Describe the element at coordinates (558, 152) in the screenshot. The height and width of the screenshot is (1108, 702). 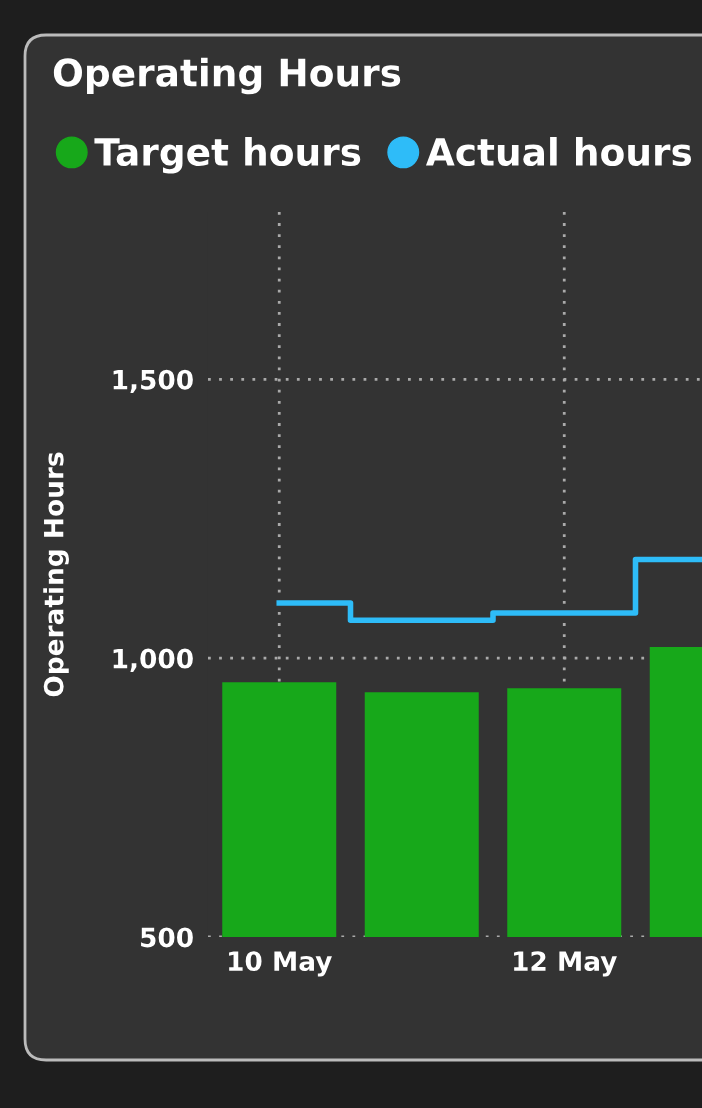
I see `legend-label: Actual hours` at that location.